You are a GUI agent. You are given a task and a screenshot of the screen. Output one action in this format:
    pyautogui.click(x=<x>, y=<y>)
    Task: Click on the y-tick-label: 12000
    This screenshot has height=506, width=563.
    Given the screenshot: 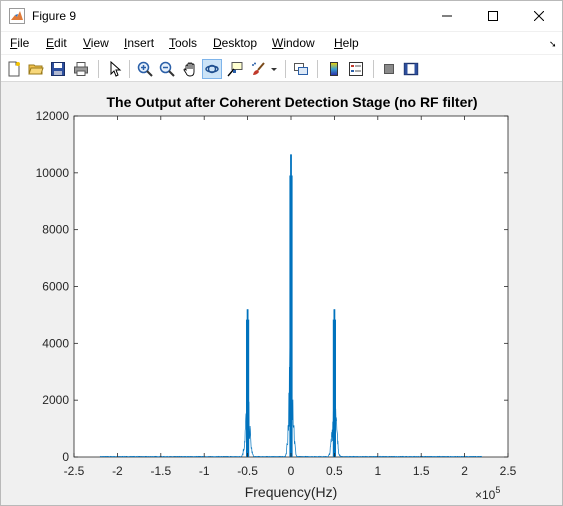 What is the action you would take?
    pyautogui.click(x=53, y=116)
    